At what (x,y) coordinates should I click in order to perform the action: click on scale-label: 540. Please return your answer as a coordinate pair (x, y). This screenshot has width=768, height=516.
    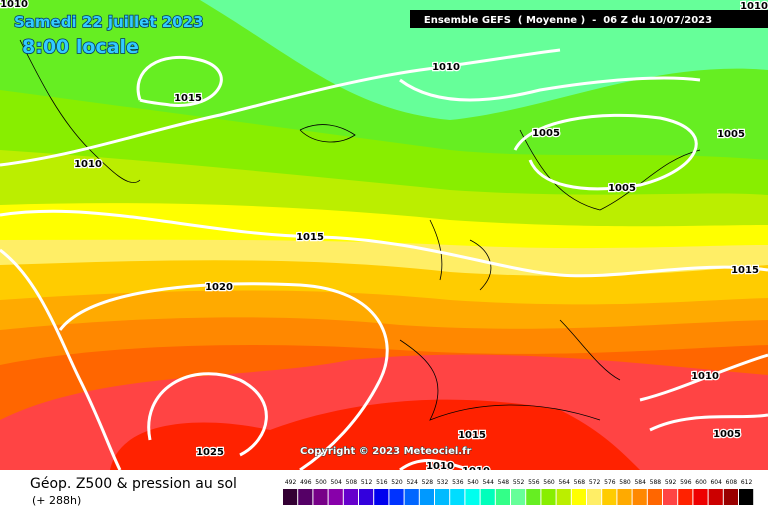
    Looking at the image, I should click on (473, 482).